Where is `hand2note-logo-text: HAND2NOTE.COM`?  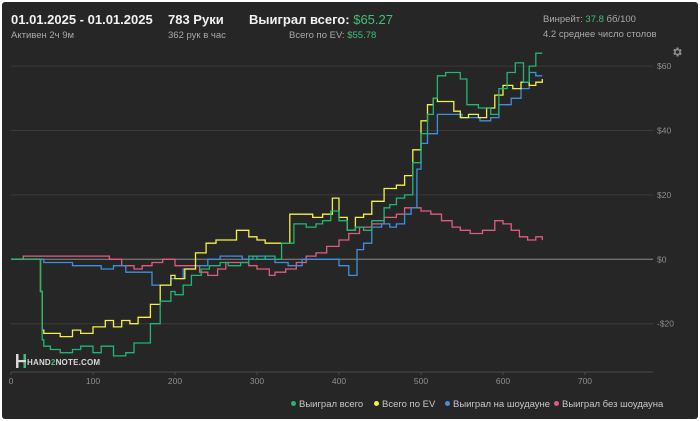 hand2note-logo-text: HAND2NOTE.COM is located at coordinates (64, 362).